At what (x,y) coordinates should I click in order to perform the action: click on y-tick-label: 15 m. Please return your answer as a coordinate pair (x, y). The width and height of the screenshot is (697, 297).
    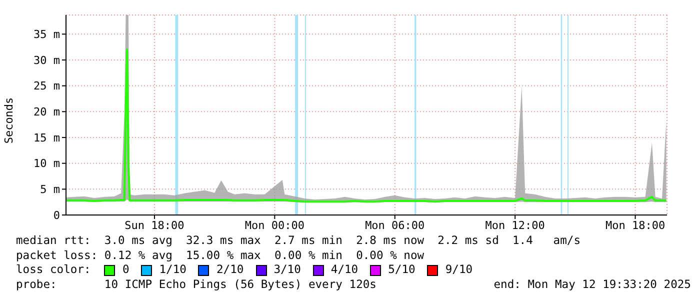
    Looking at the image, I should click on (47, 137).